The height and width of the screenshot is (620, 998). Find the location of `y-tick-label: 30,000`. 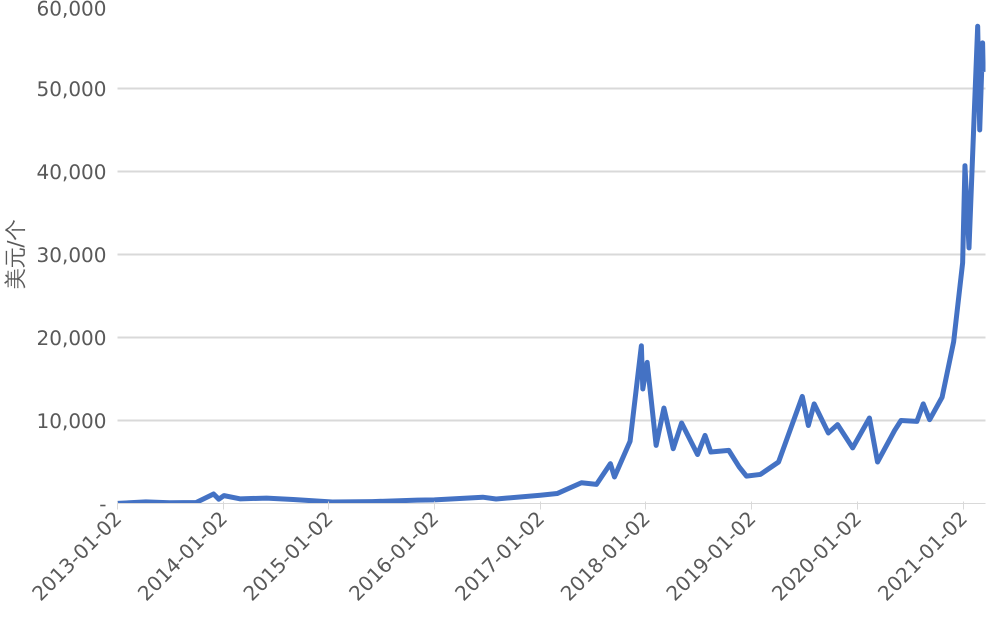

y-tick-label: 30,000 is located at coordinates (71, 255).